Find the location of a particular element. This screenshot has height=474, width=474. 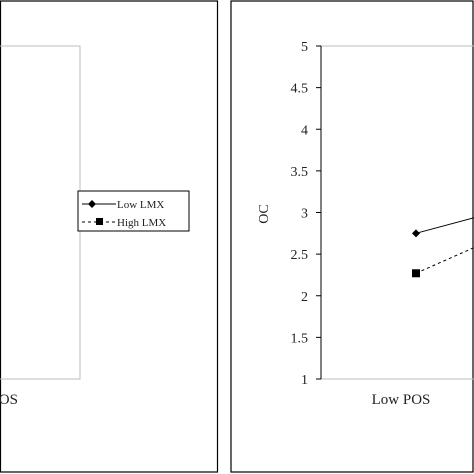

legend-item-low-lmx: Low LMX is located at coordinates (123, 205).